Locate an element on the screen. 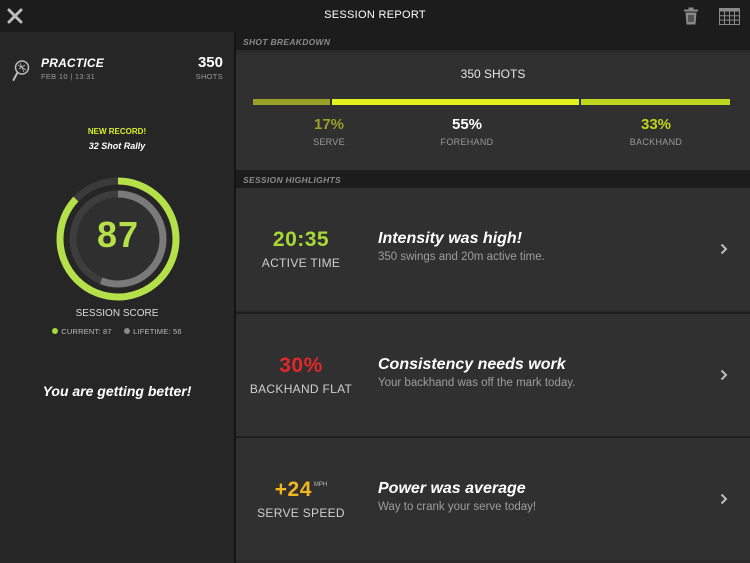 The width and height of the screenshot is (750, 563). score-legend: CURRENT: 87 LIFETIME: 56 is located at coordinates (117, 331).